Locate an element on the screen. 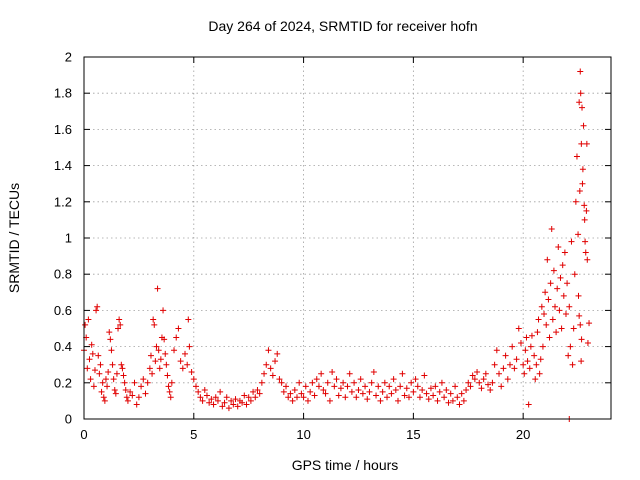  y-tick-labels: 0 0.2 0.4 0.6 0.8 1 1.2 1.4 1.6 1.8 2 is located at coordinates (63, 238).